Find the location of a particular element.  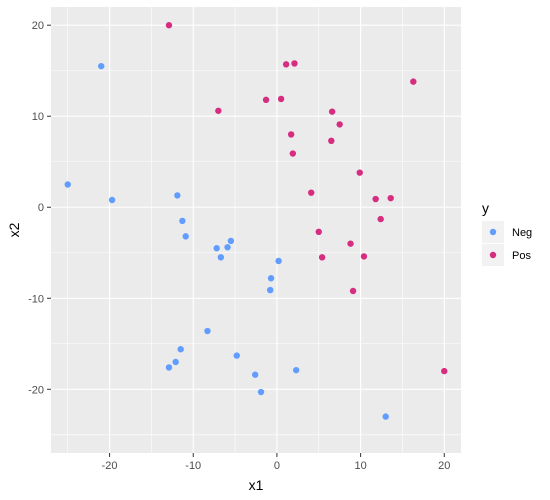

legend-marker-pos is located at coordinates (493, 255).